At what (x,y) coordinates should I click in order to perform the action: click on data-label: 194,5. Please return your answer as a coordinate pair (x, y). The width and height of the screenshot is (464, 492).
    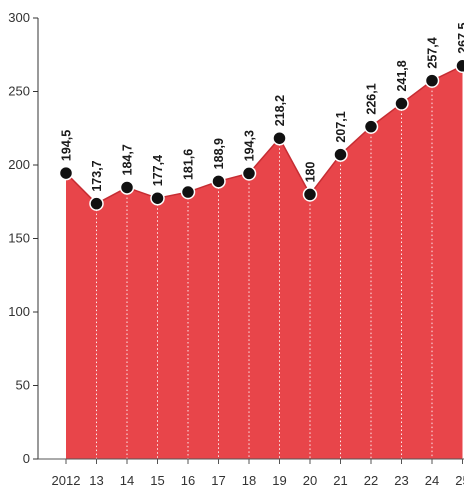
    Looking at the image, I should click on (67, 145).